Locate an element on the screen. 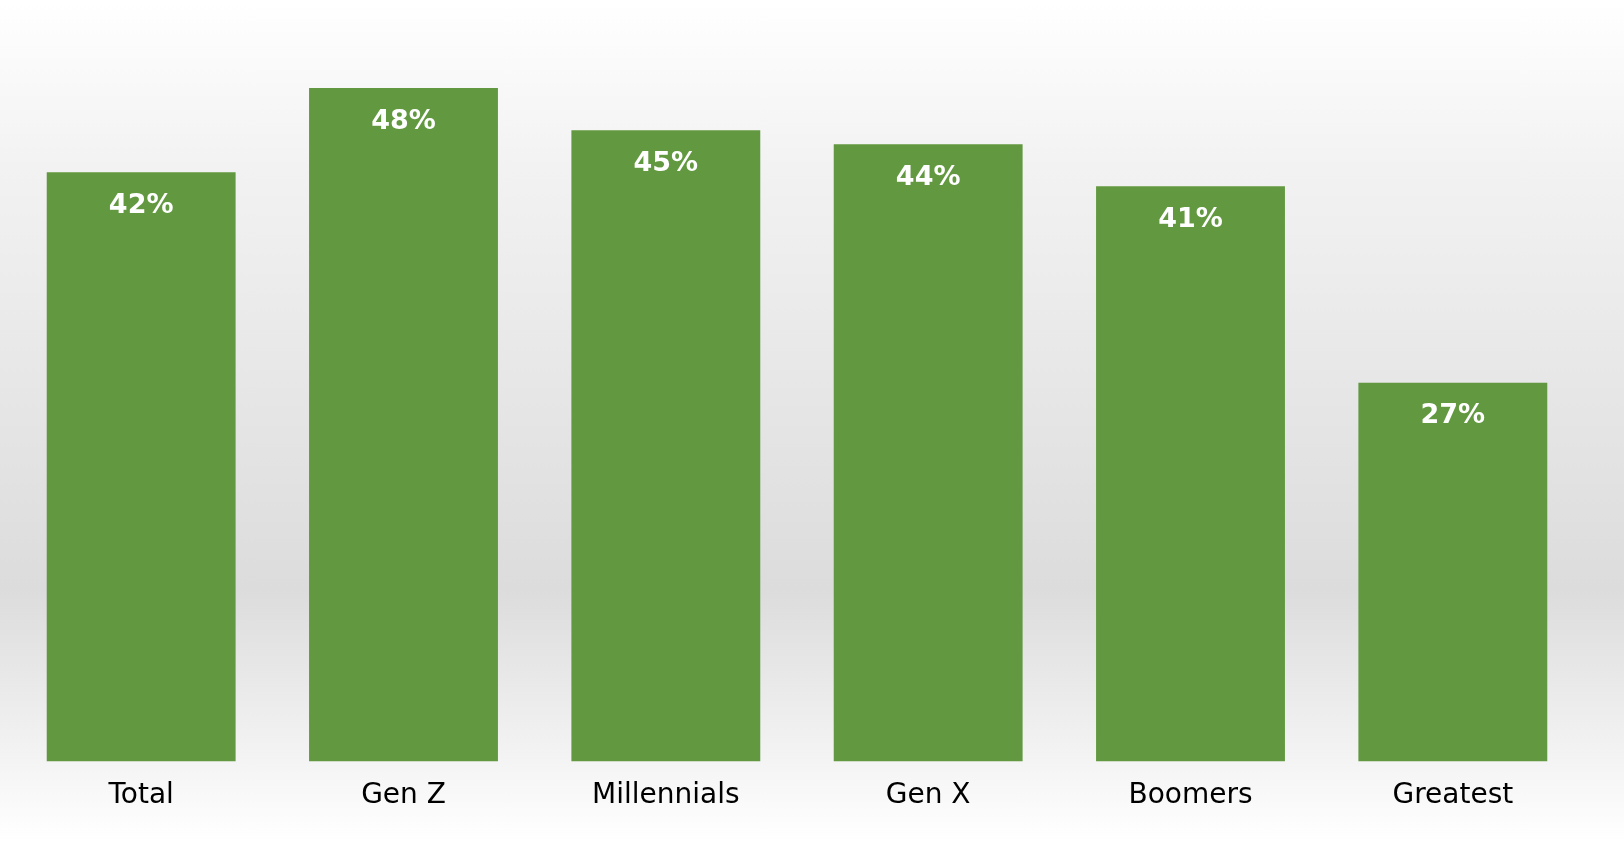 The image size is (1624, 841). x-tick-label: Greatest is located at coordinates (1453, 794).